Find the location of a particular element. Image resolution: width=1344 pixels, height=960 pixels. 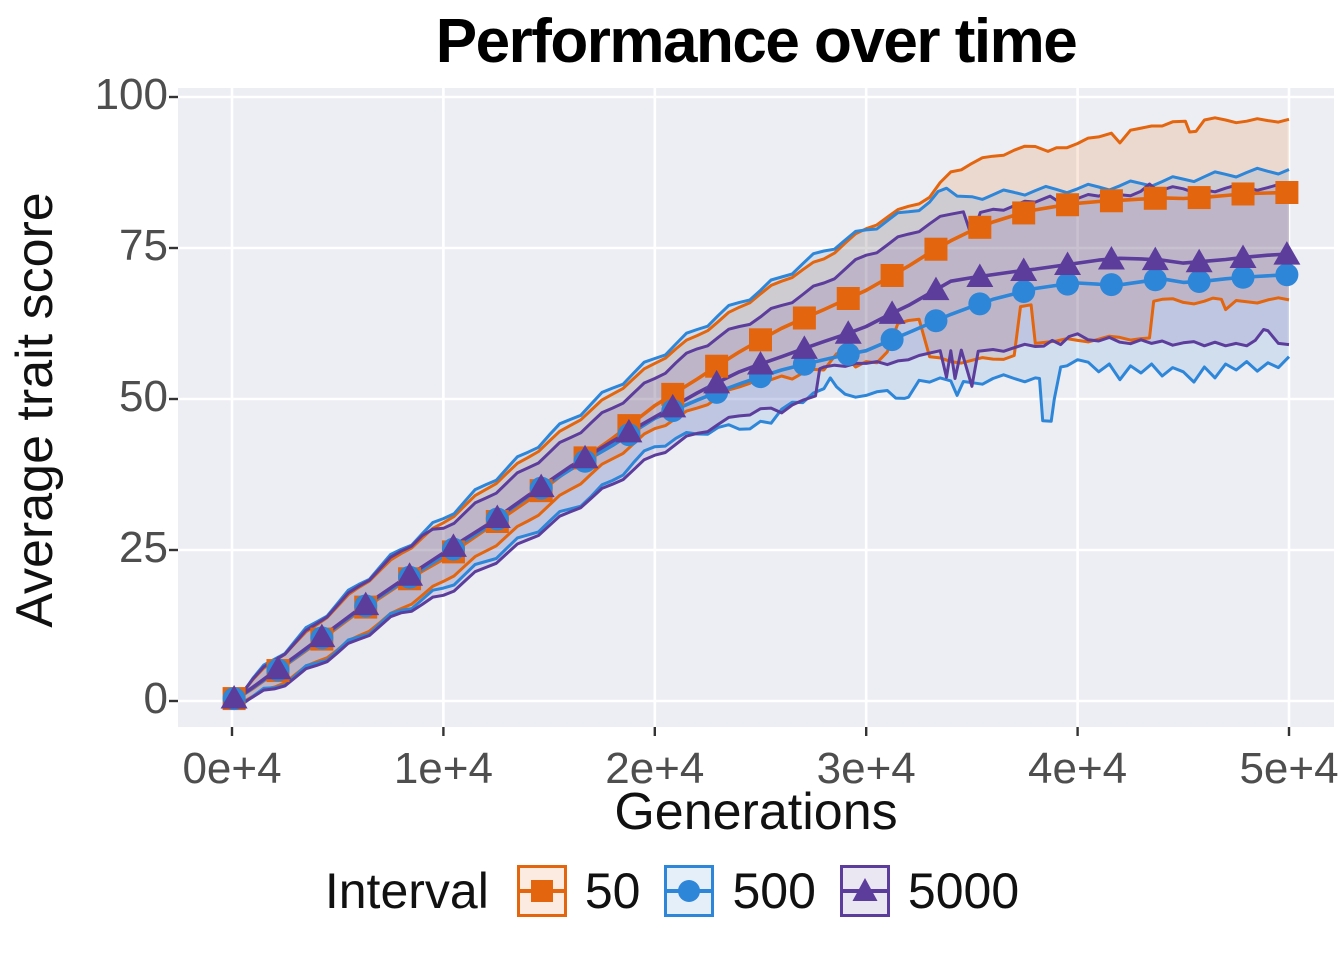

legend-label: 500 is located at coordinates (774, 891).